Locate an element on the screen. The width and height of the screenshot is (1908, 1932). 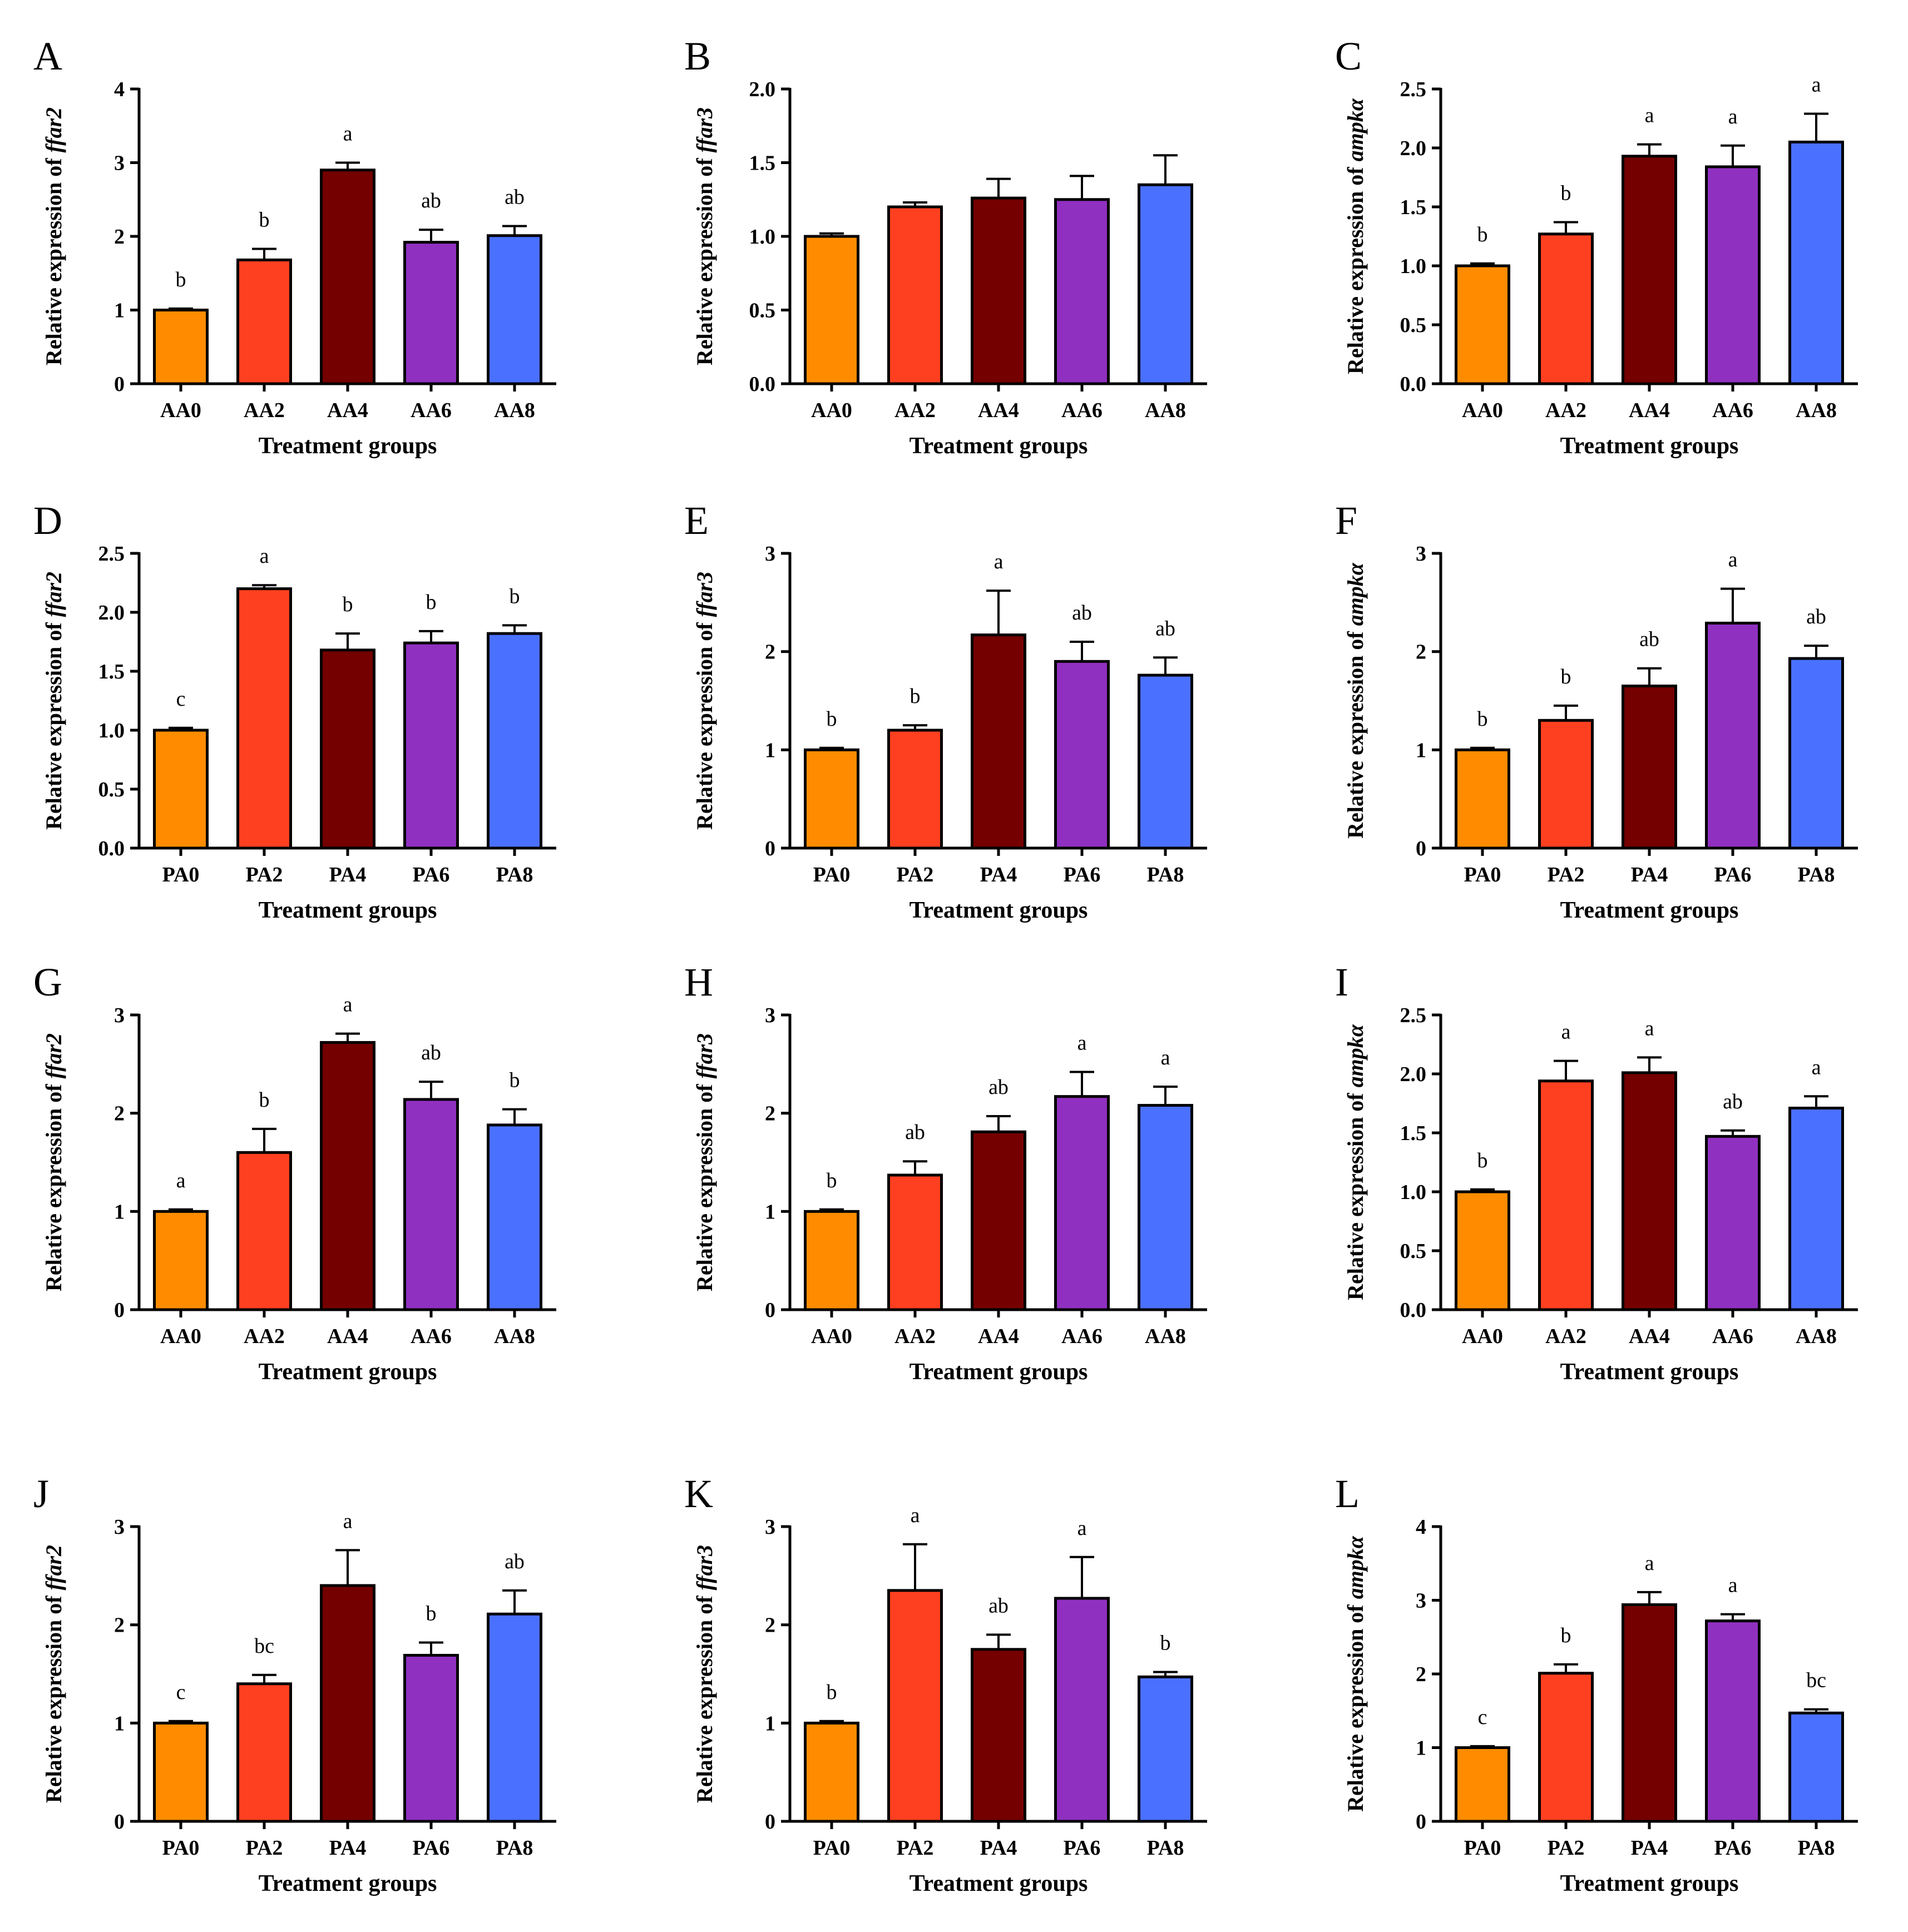
bar-pa6 is located at coordinates (1733, 735).